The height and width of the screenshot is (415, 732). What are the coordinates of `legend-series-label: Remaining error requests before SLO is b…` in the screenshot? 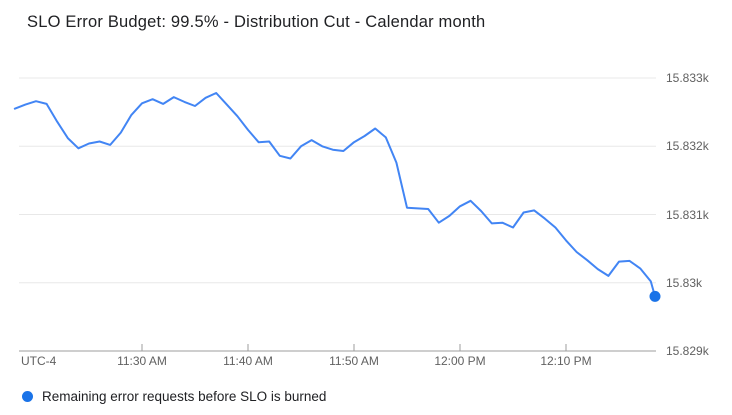 It's located at (184, 396).